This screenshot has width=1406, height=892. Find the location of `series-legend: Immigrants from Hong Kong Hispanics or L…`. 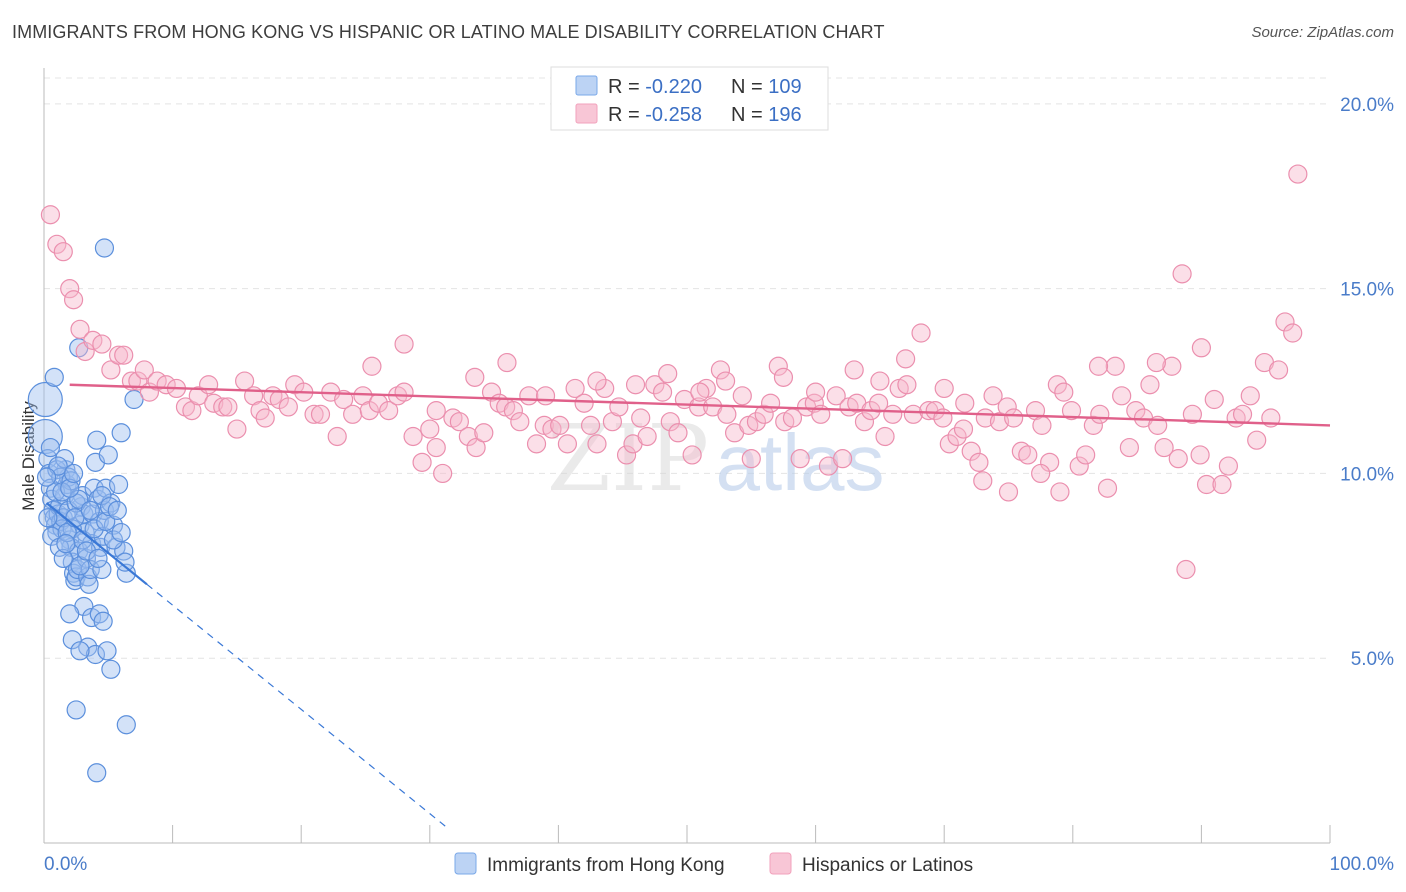

series-legend: Immigrants from Hong Kong Hispanics or L… is located at coordinates (713, 864).